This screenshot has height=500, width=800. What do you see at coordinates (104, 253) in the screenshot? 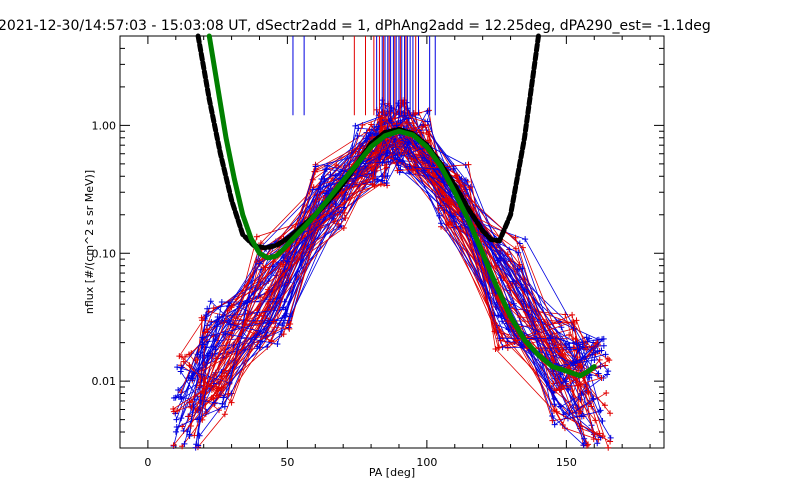
I see `y-tick-label: 0.10` at bounding box center [104, 253].